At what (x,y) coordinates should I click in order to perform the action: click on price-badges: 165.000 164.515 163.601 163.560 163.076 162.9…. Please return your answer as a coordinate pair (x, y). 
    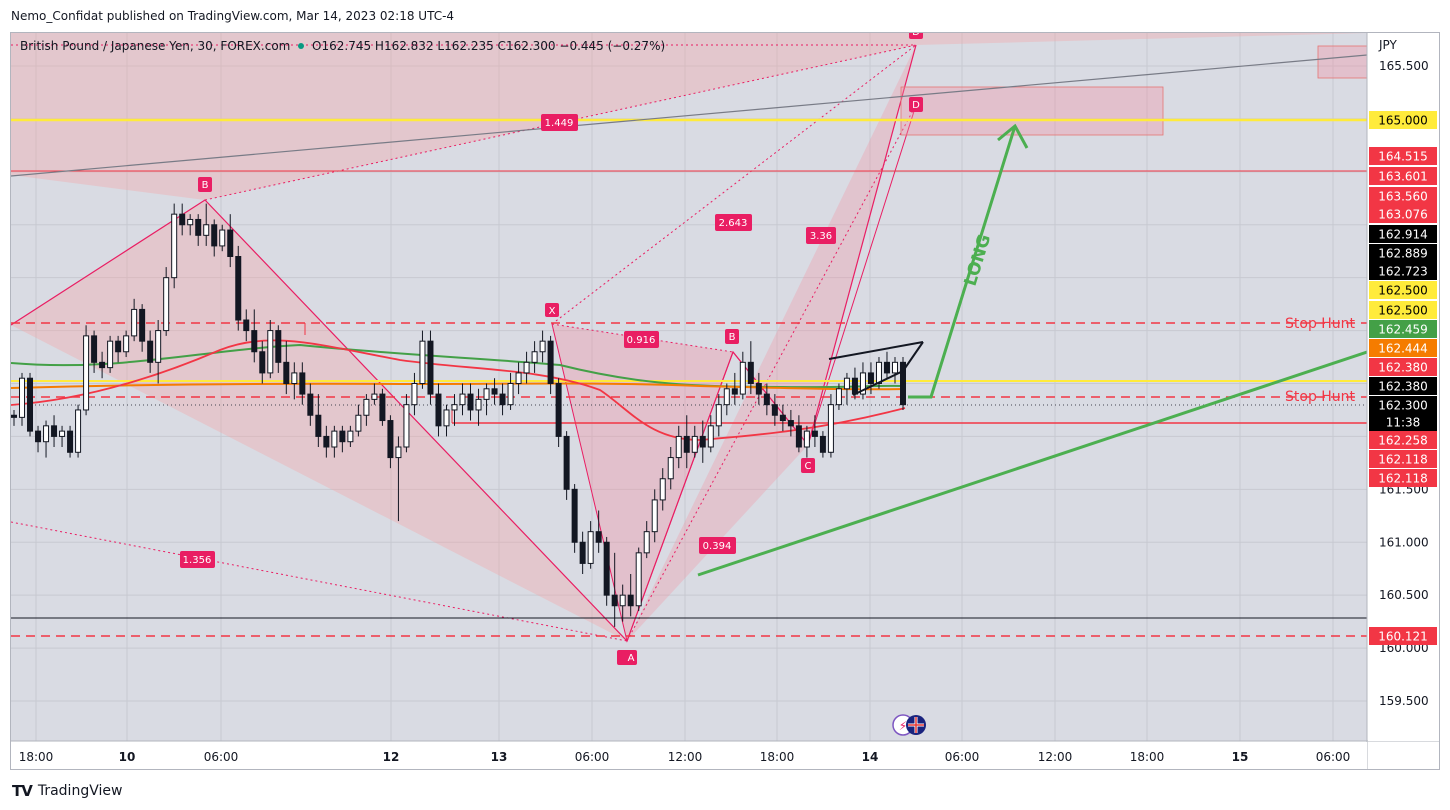
    Looking at the image, I should click on (1403, 378).